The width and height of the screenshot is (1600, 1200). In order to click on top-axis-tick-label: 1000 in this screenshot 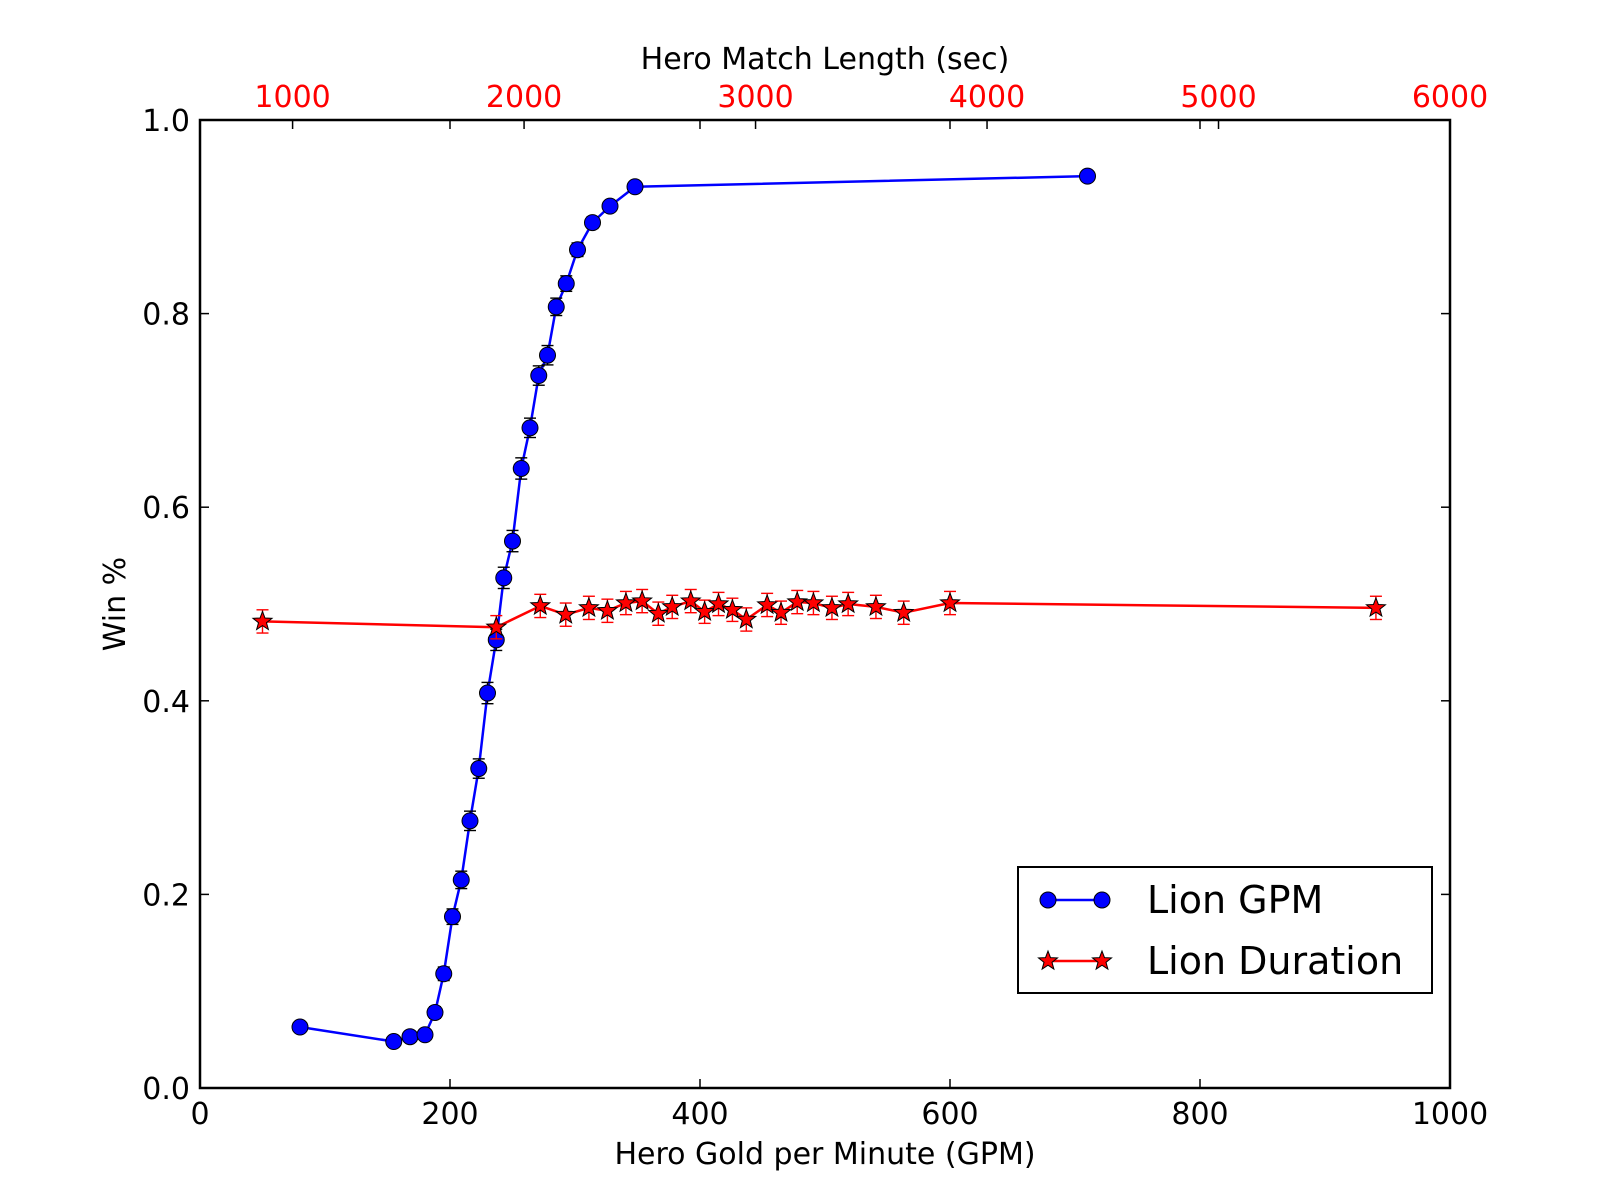, I will do `click(292, 97)`.